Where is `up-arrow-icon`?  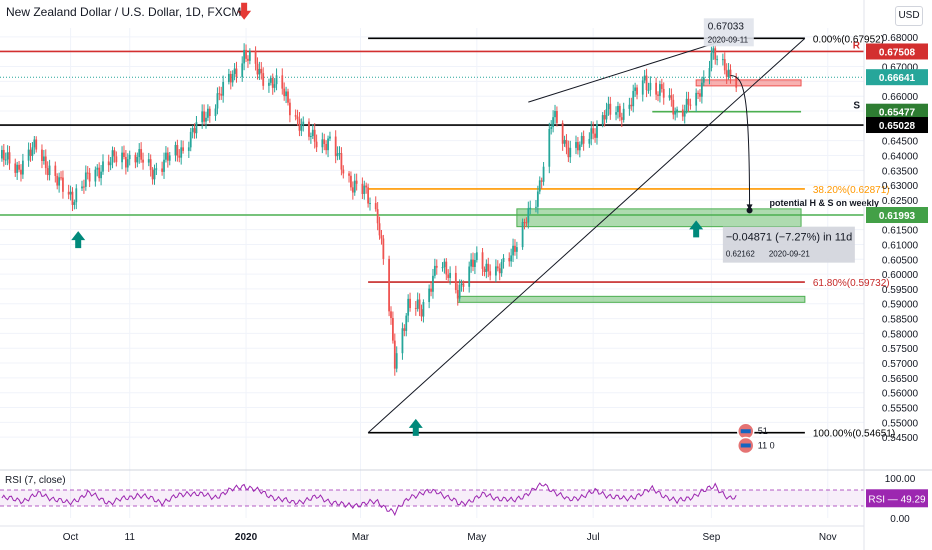
up-arrow-icon is located at coordinates (415, 427).